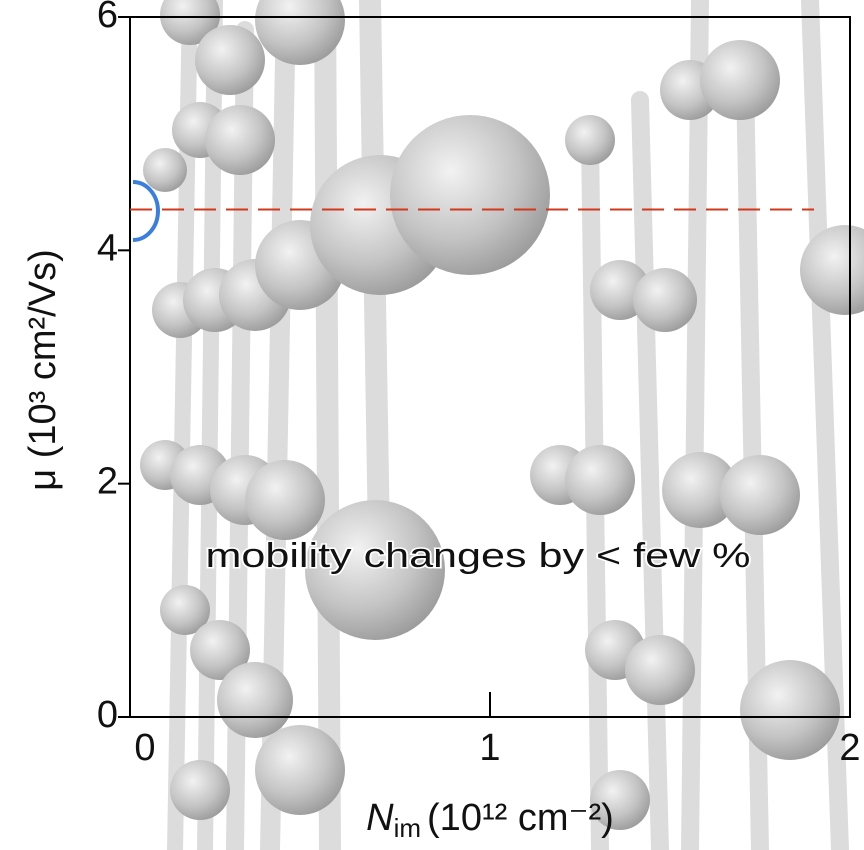  I want to click on y-tick-label: 4, so click(107, 248).